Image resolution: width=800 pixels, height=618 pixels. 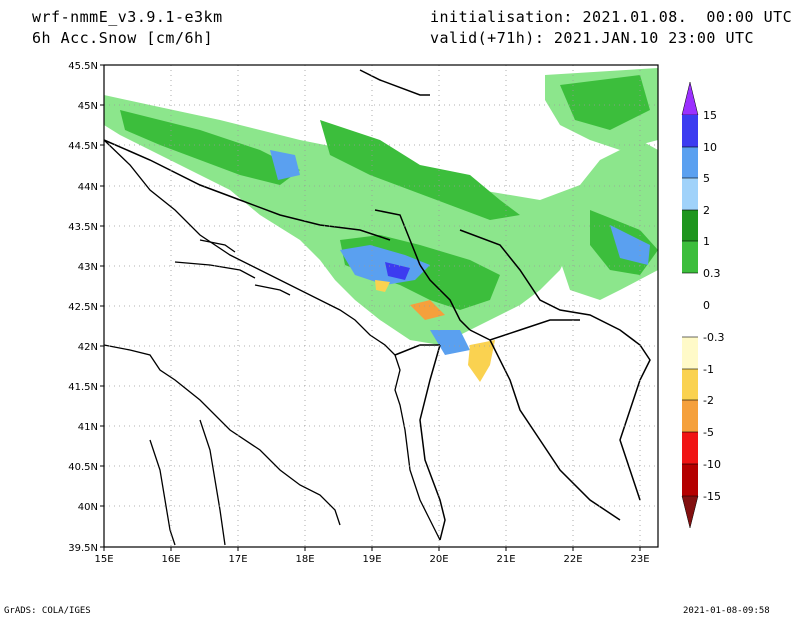 I want to click on lon-label: 23E, so click(x=639, y=559).